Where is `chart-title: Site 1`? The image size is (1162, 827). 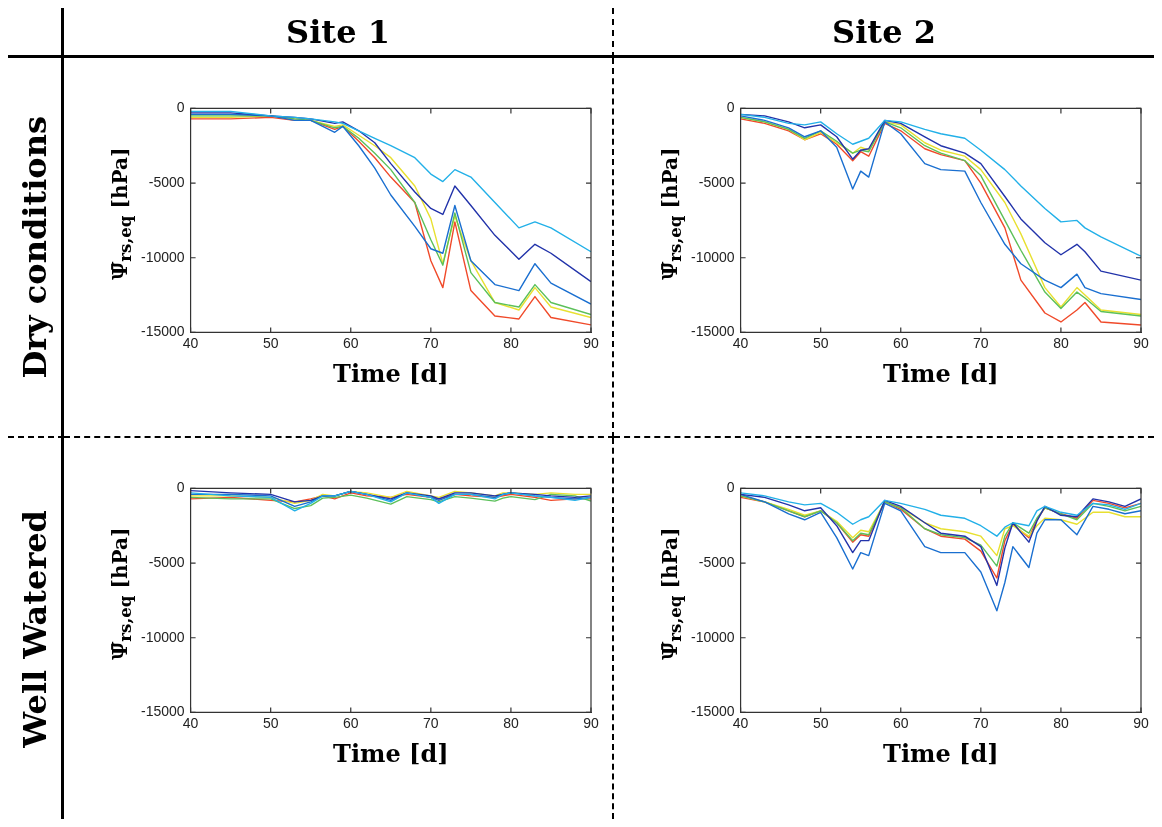 chart-title: Site 1 is located at coordinates (339, 33).